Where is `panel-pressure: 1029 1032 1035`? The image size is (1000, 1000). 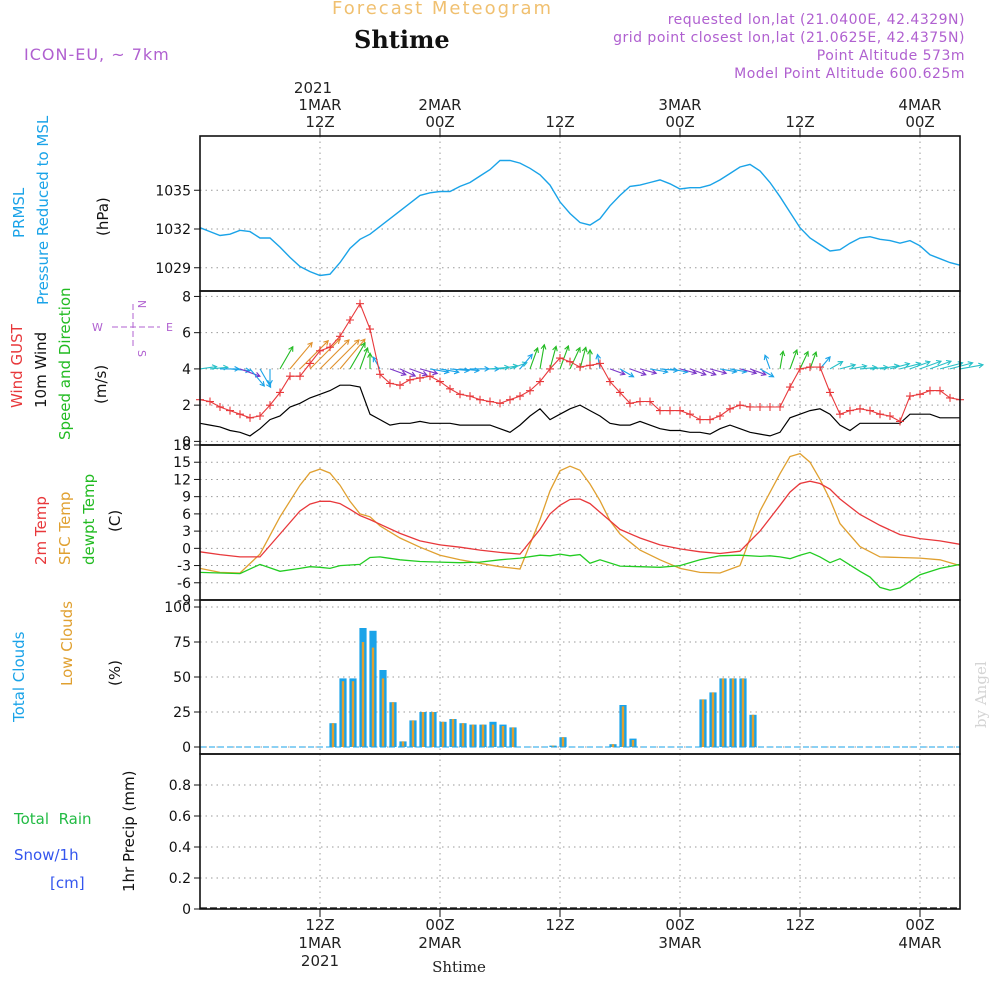 panel-pressure: 1029 1032 1035 is located at coordinates (557, 213).